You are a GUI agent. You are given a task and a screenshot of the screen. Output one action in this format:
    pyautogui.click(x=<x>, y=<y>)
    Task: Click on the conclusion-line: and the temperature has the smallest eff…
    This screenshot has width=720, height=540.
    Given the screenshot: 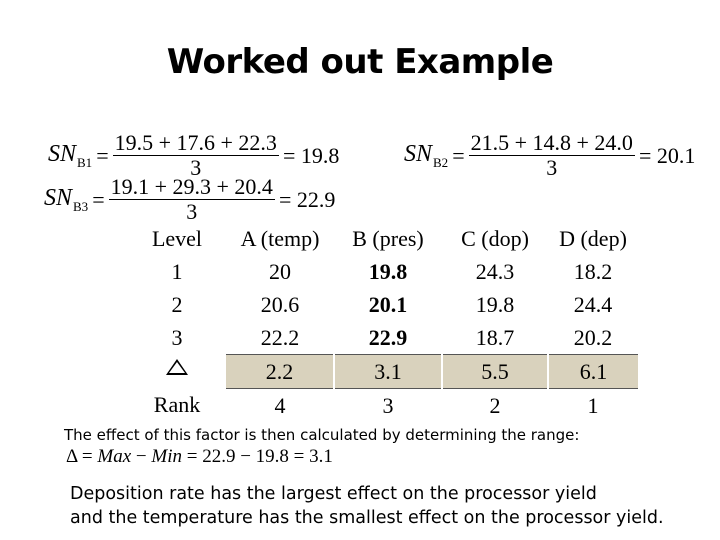 What is the action you would take?
    pyautogui.click(x=367, y=518)
    